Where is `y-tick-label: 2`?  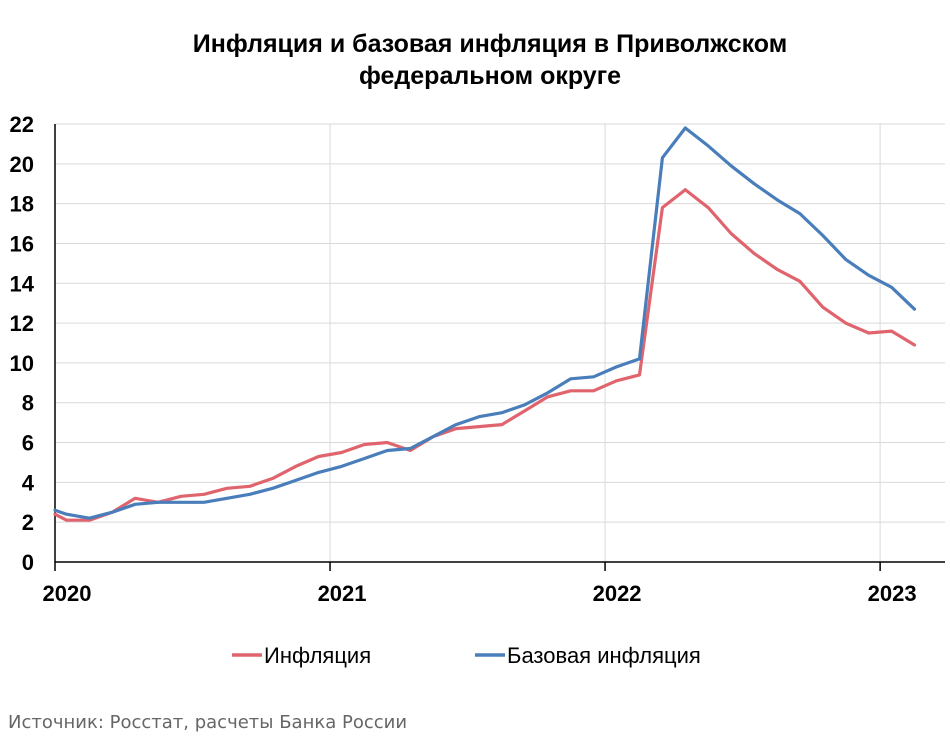
y-tick-label: 2 is located at coordinates (28, 522).